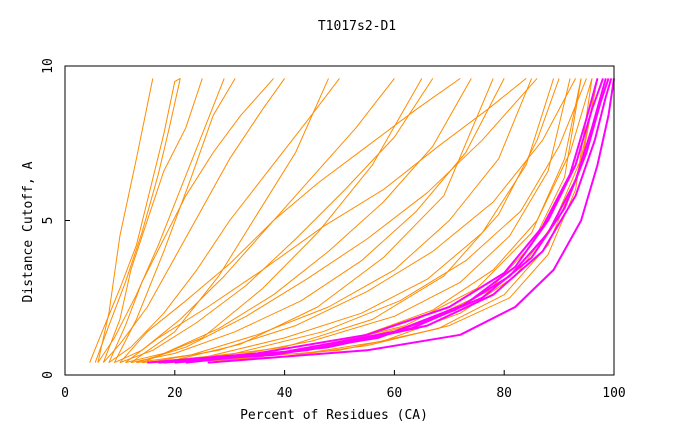 This screenshot has height=440, width=680. I want to click on y-axis-ticks: 0 5 10, so click(55, 218).